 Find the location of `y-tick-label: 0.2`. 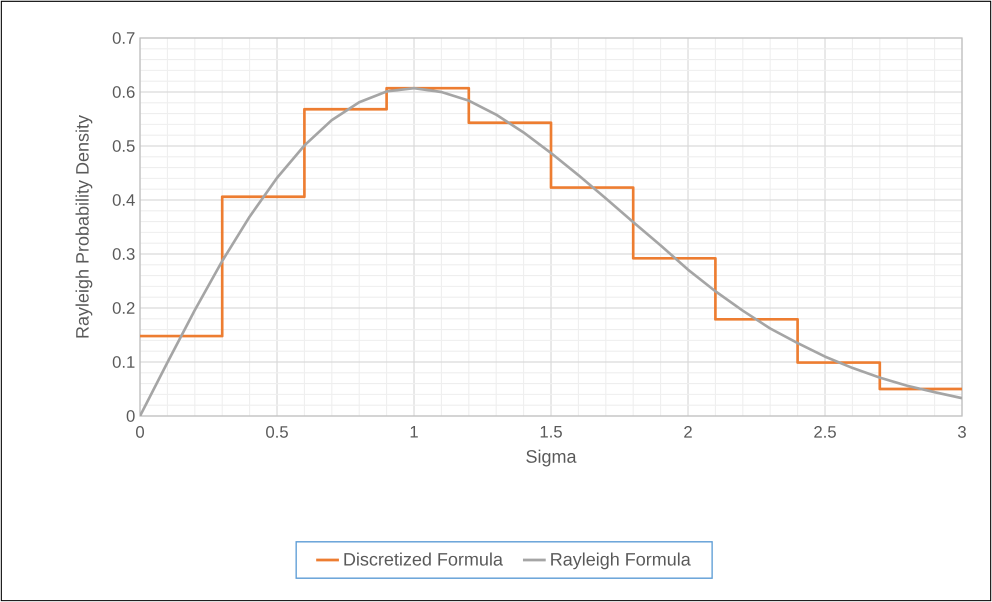

y-tick-label: 0.2 is located at coordinates (123, 308).